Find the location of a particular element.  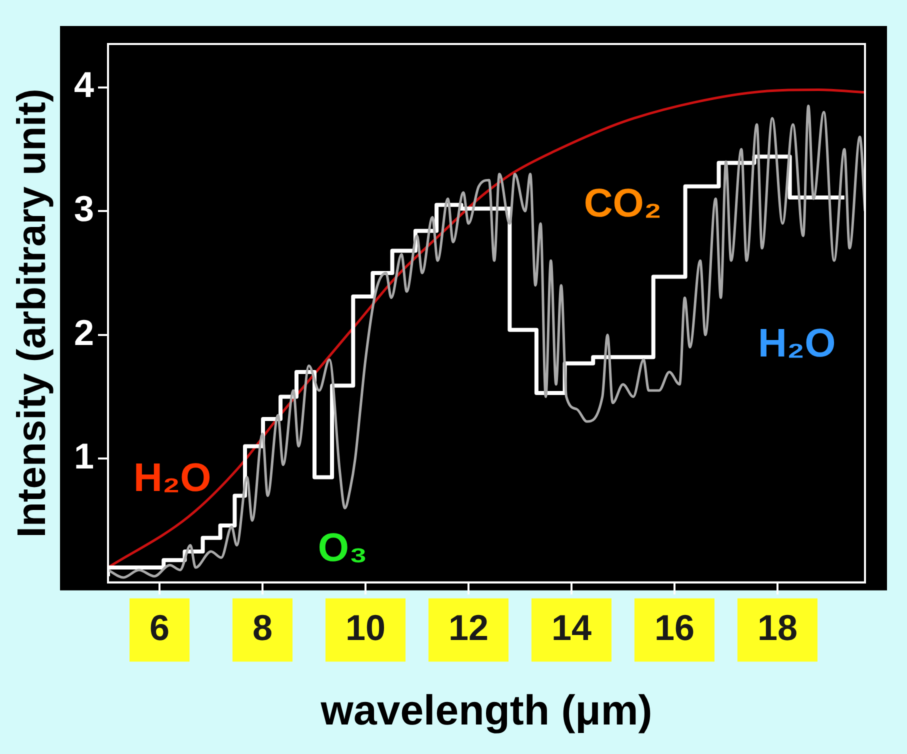

x-tick-label: 12 is located at coordinates (468, 627).